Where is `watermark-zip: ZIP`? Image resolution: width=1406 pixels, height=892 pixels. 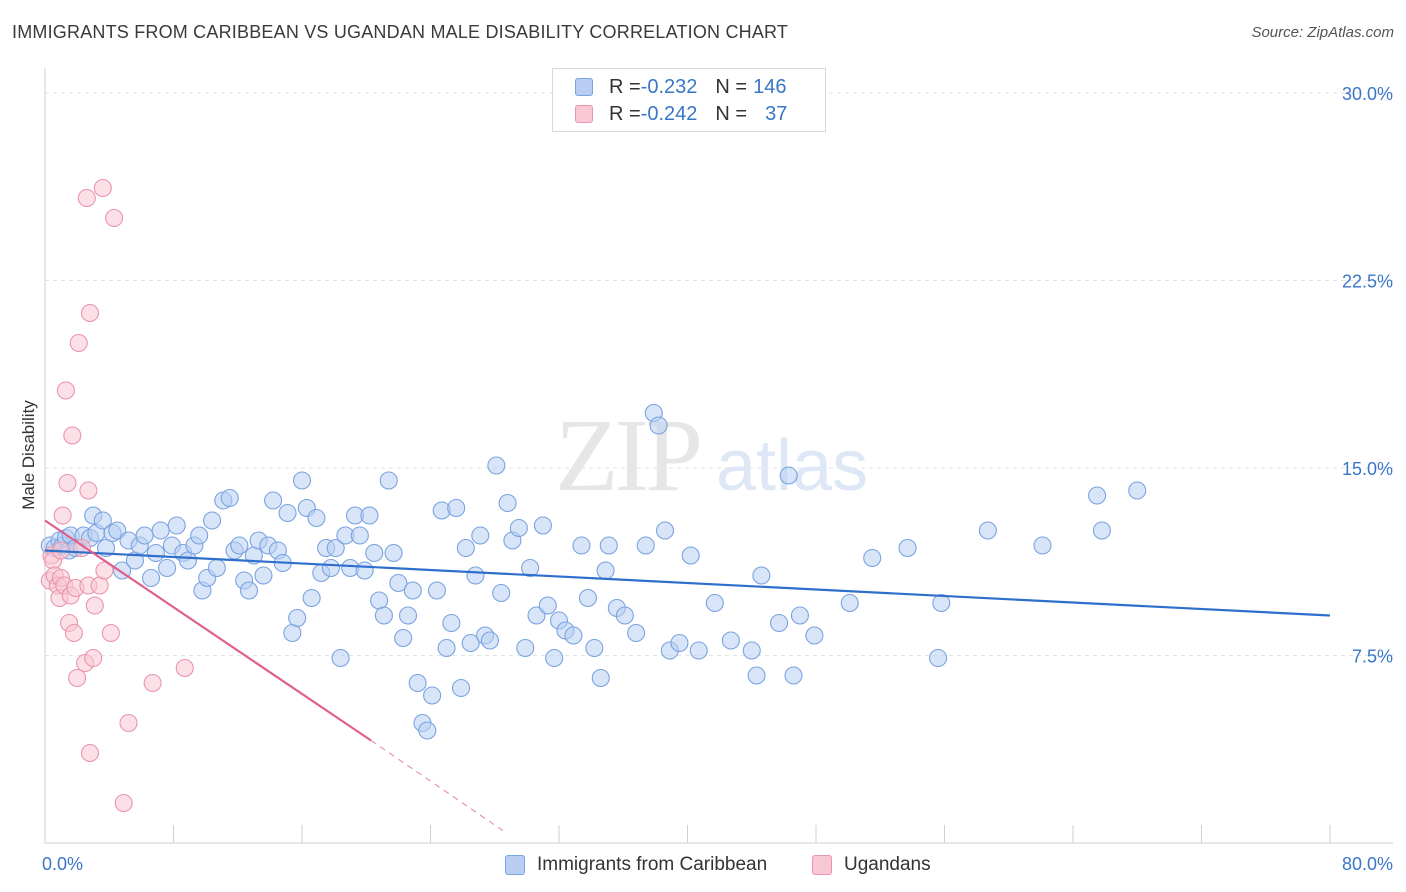 watermark-zip: ZIP is located at coordinates (627, 455).